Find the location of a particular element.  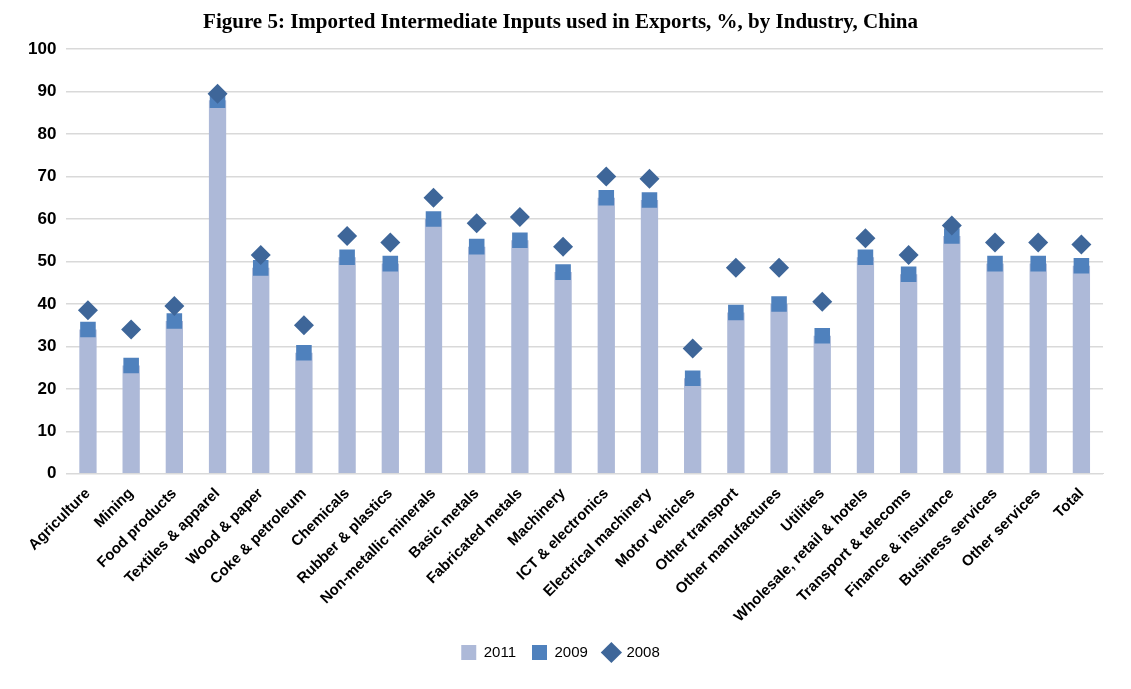

y-tick-label: 10 is located at coordinates (47, 431).